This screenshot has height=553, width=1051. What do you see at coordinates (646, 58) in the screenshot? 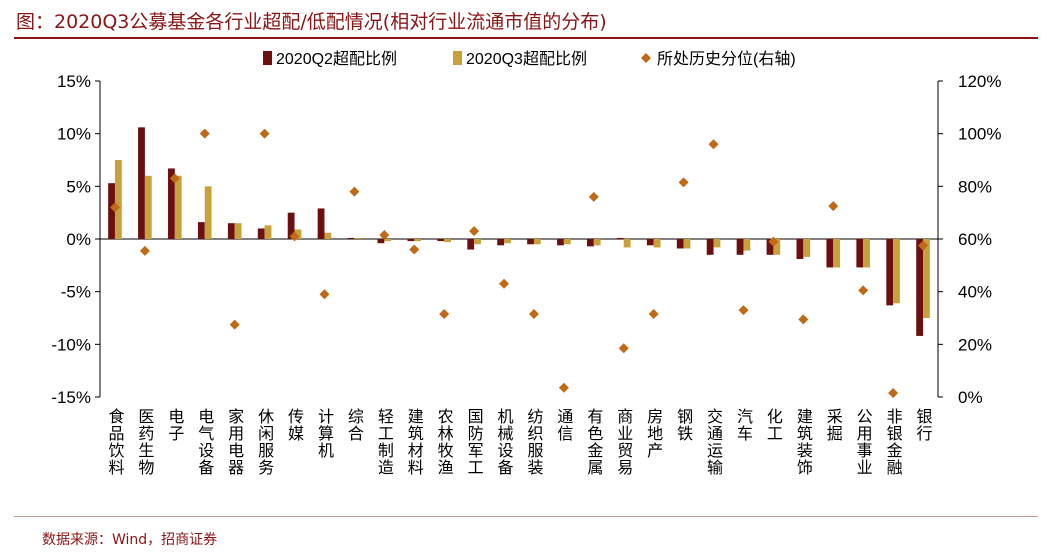
I see `legend-swatch-percentile` at bounding box center [646, 58].